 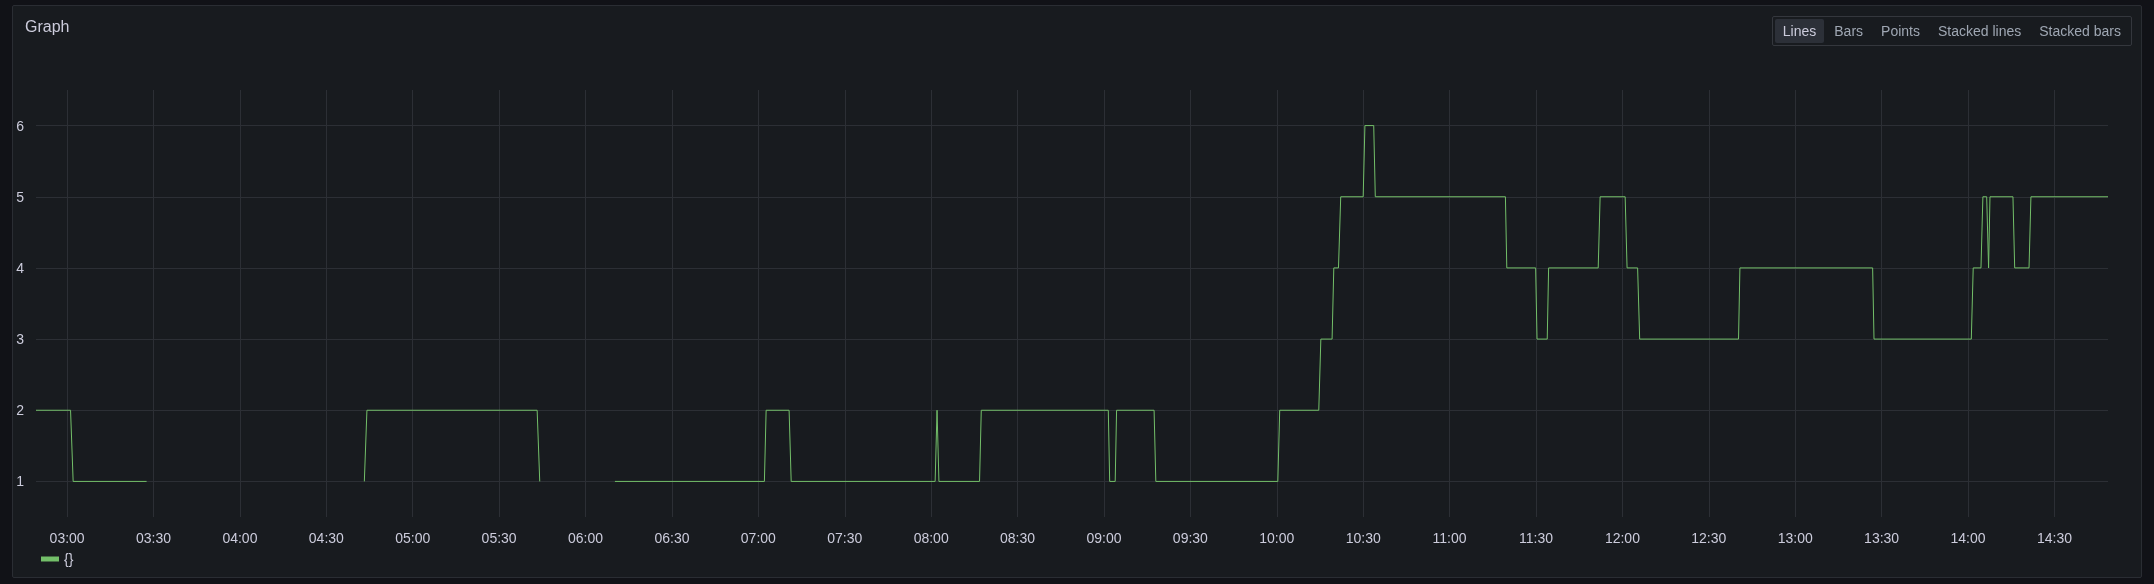 What do you see at coordinates (20, 481) in the screenshot?
I see `y-tick-label: 1` at bounding box center [20, 481].